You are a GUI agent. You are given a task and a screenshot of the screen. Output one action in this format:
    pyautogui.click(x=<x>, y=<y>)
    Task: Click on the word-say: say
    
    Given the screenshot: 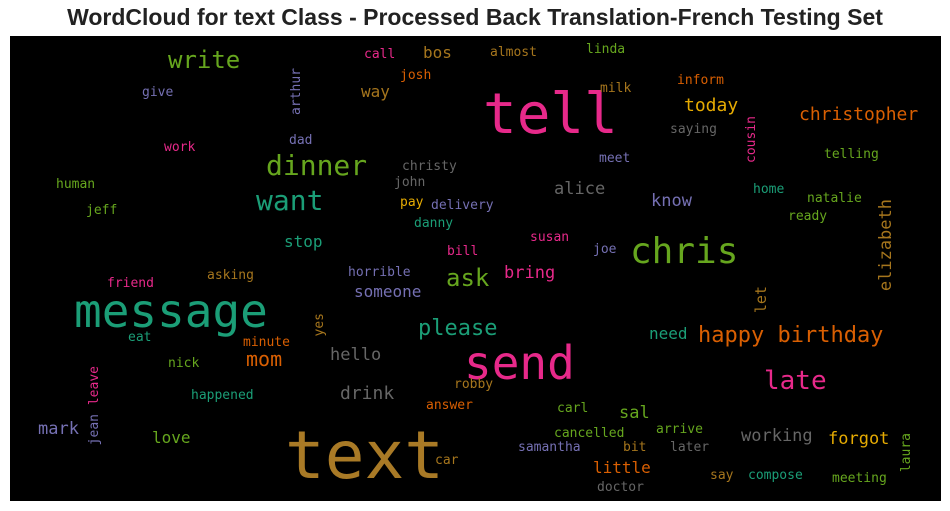 What is the action you would take?
    pyautogui.click(x=722, y=475)
    